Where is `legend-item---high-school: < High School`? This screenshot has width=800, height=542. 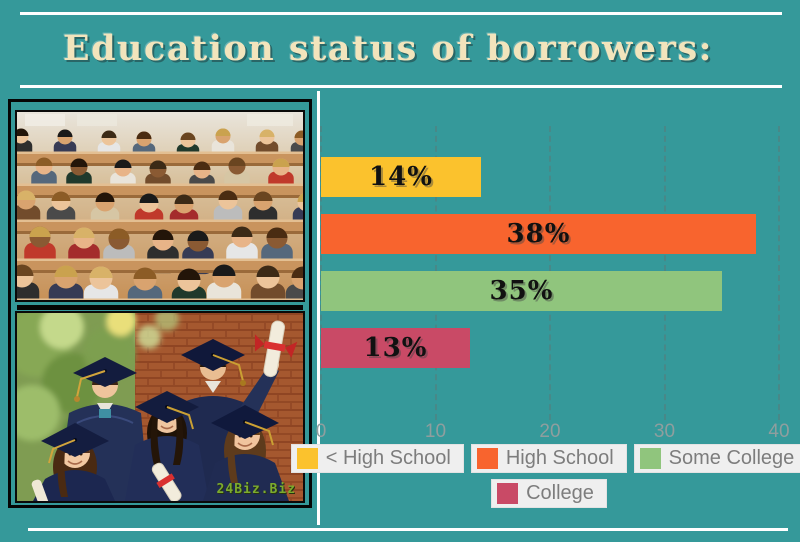 legend-item---high-school: < High School is located at coordinates (377, 458).